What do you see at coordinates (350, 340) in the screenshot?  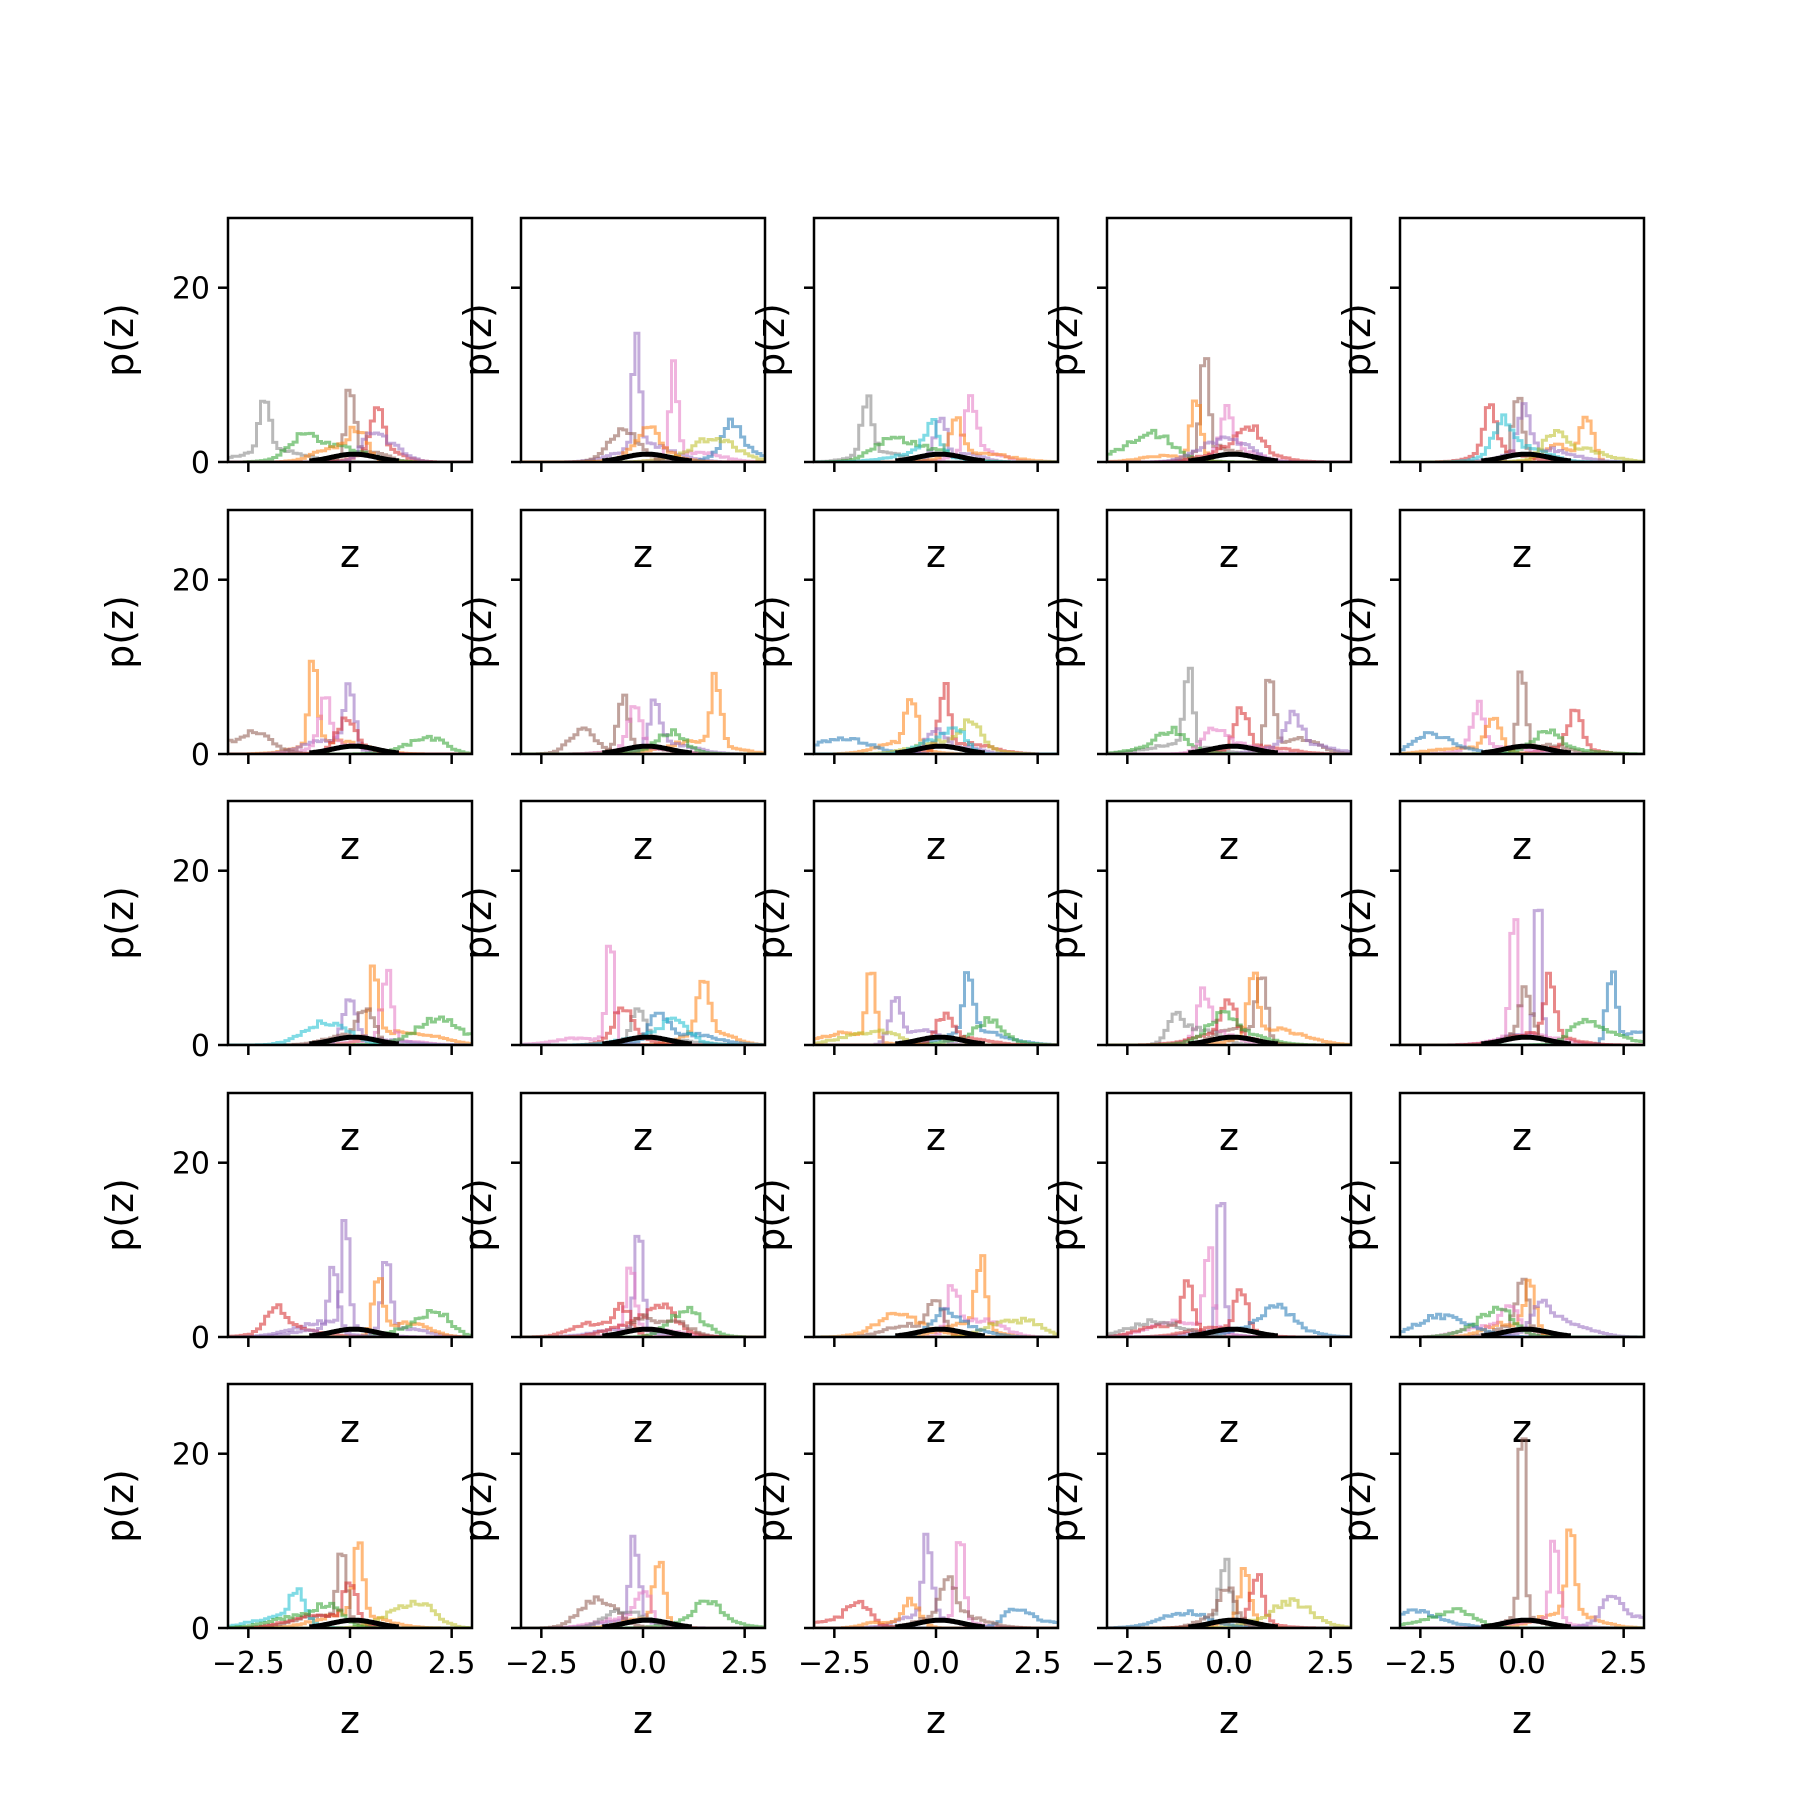 I see `panel-frame` at bounding box center [350, 340].